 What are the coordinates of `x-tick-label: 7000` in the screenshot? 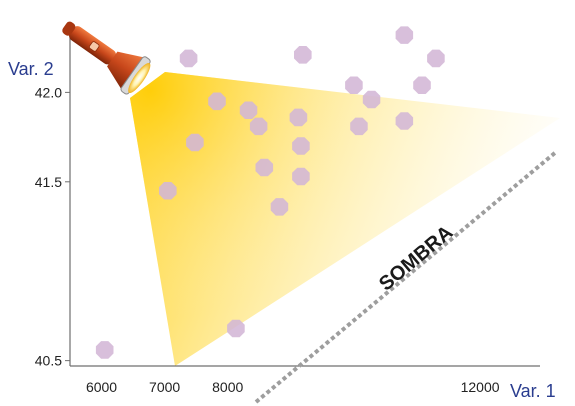 It's located at (164, 387).